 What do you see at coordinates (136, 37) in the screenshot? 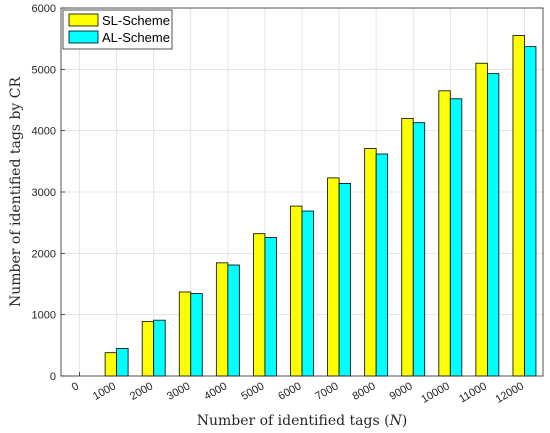
I see `legend-label-al-scheme: AL-Scheme` at bounding box center [136, 37].